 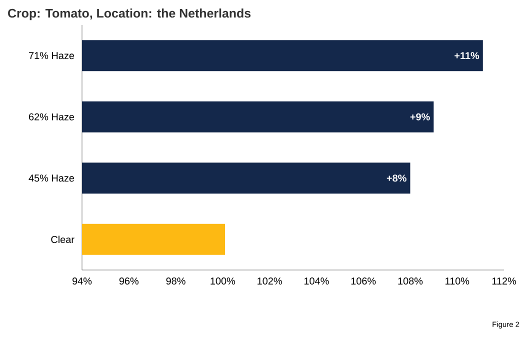 I want to click on x-tick-label: 96%, so click(x=129, y=281).